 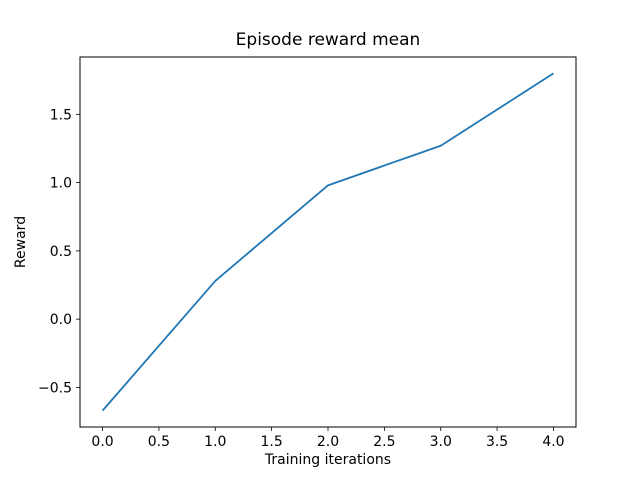 I want to click on y-tick-label: 0.5, so click(x=61, y=252).